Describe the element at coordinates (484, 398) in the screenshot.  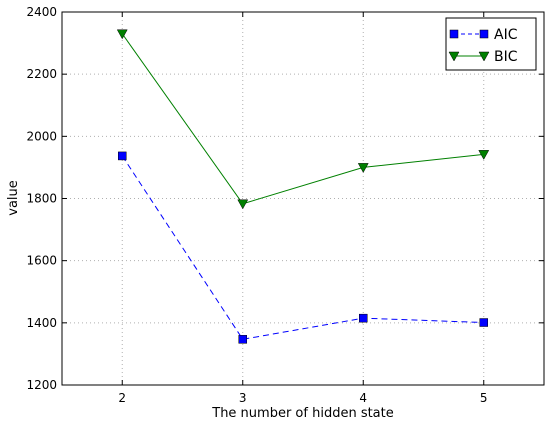
I see `x-tick-label: 5` at that location.